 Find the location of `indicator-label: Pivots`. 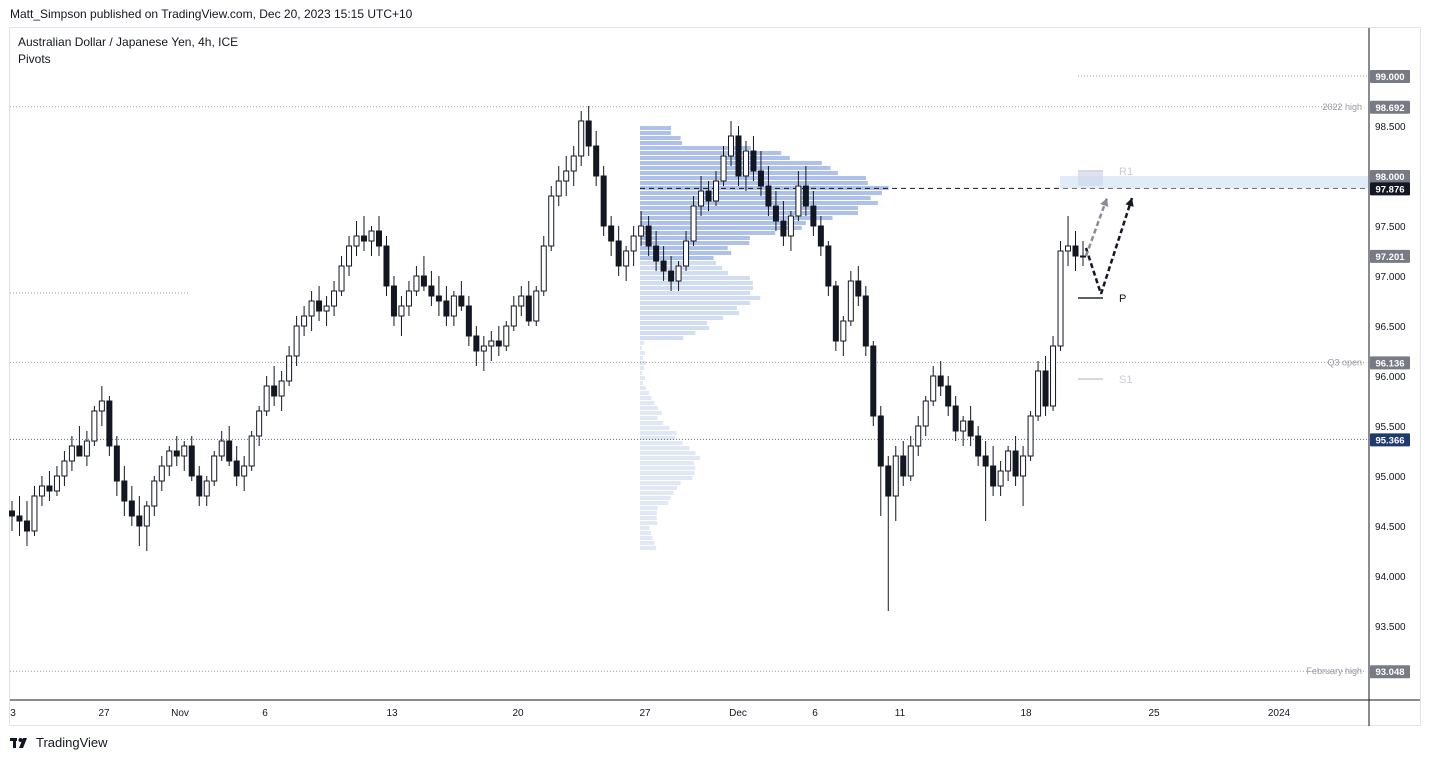

indicator-label: Pivots is located at coordinates (34, 59).